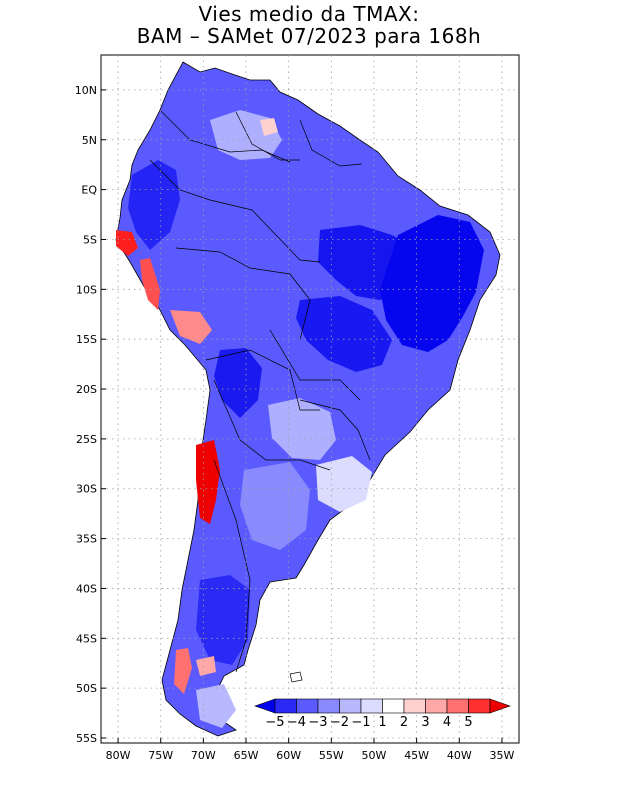 The image size is (618, 800). What do you see at coordinates (90, 414) in the screenshot?
I see `latitude-tick-labels: 10N 5N EQ 5S 10S 15S 20S 25S 30S 35S 40S 45S 50S 55S` at bounding box center [90, 414].